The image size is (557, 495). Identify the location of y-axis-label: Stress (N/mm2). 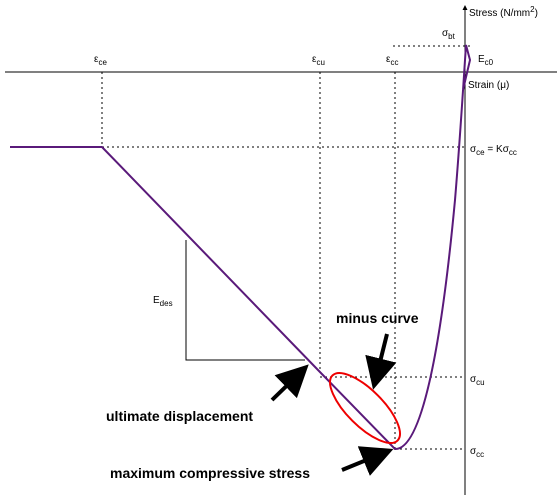
(503, 12).